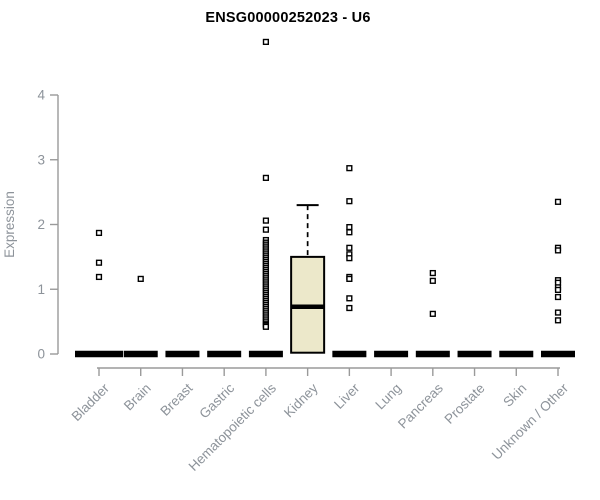 This screenshot has height=500, width=600. What do you see at coordinates (137, 397) in the screenshot?
I see `x-tick-label: Brain` at bounding box center [137, 397].